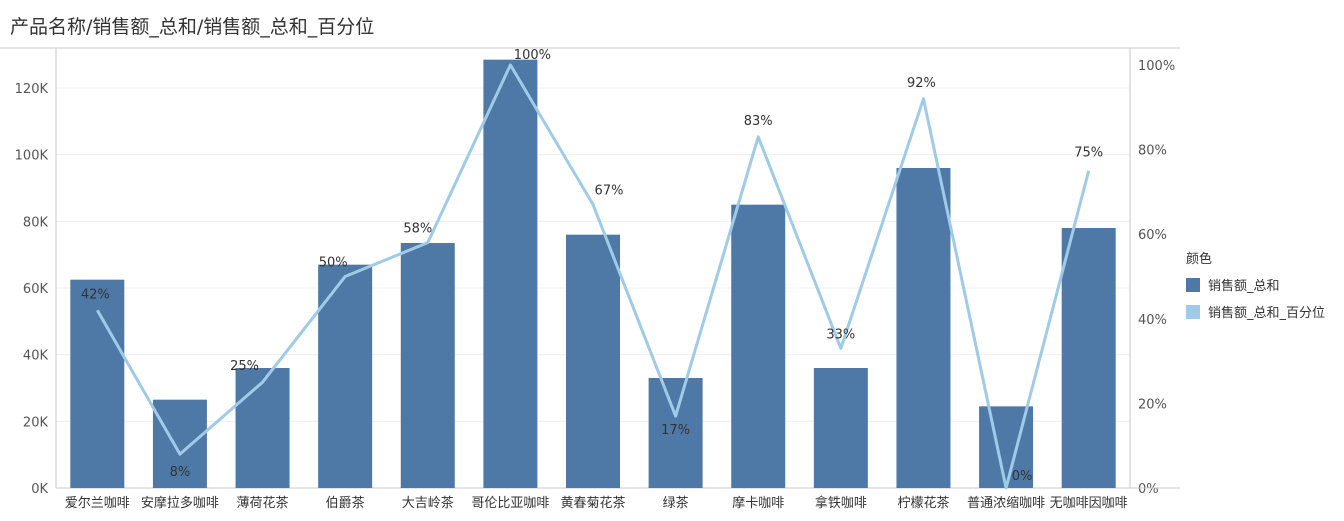 The width and height of the screenshot is (1344, 521). I want to click on x-tick-label: 安摩拉多咖啡, so click(180, 503).